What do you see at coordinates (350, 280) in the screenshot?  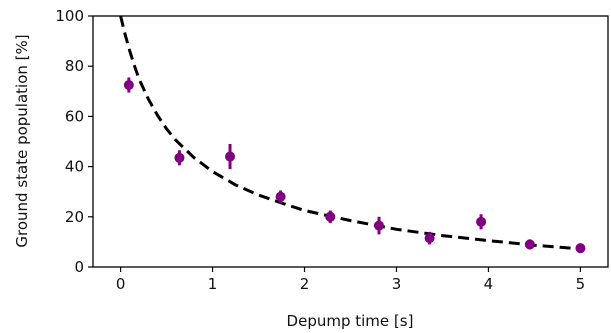 I see `x-axis: 0 1 2 3 4 5` at bounding box center [350, 280].